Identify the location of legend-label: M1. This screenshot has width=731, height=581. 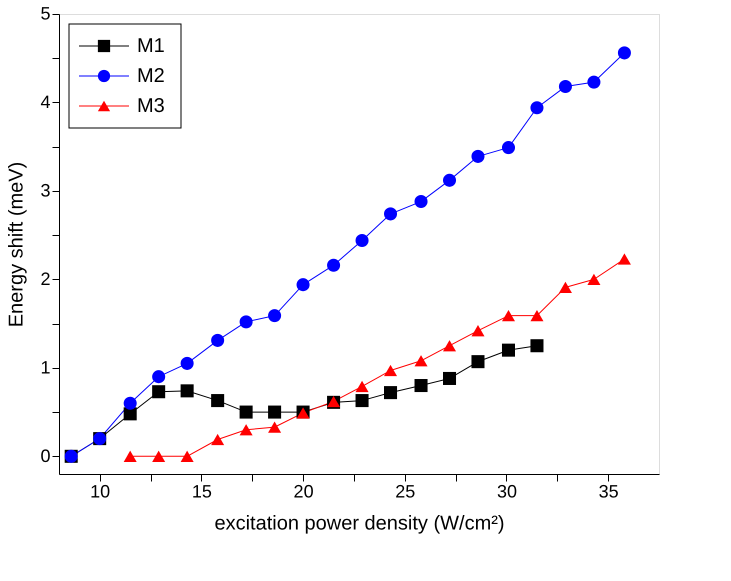
(151, 46).